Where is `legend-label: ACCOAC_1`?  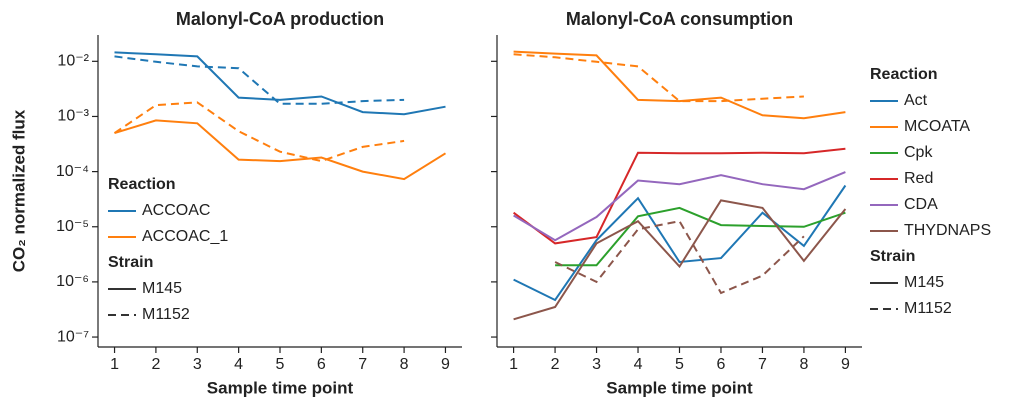 legend-label: ACCOAC_1 is located at coordinates (185, 236).